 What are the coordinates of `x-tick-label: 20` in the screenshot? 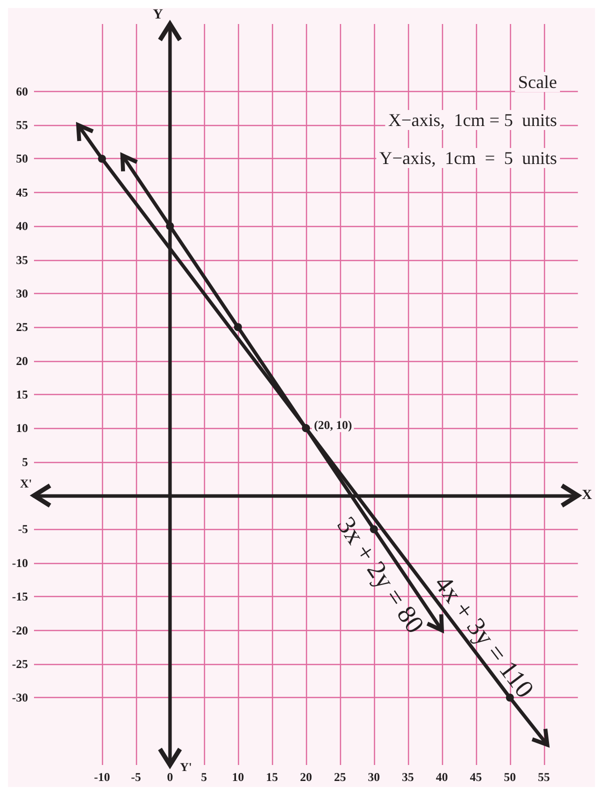 It's located at (306, 777).